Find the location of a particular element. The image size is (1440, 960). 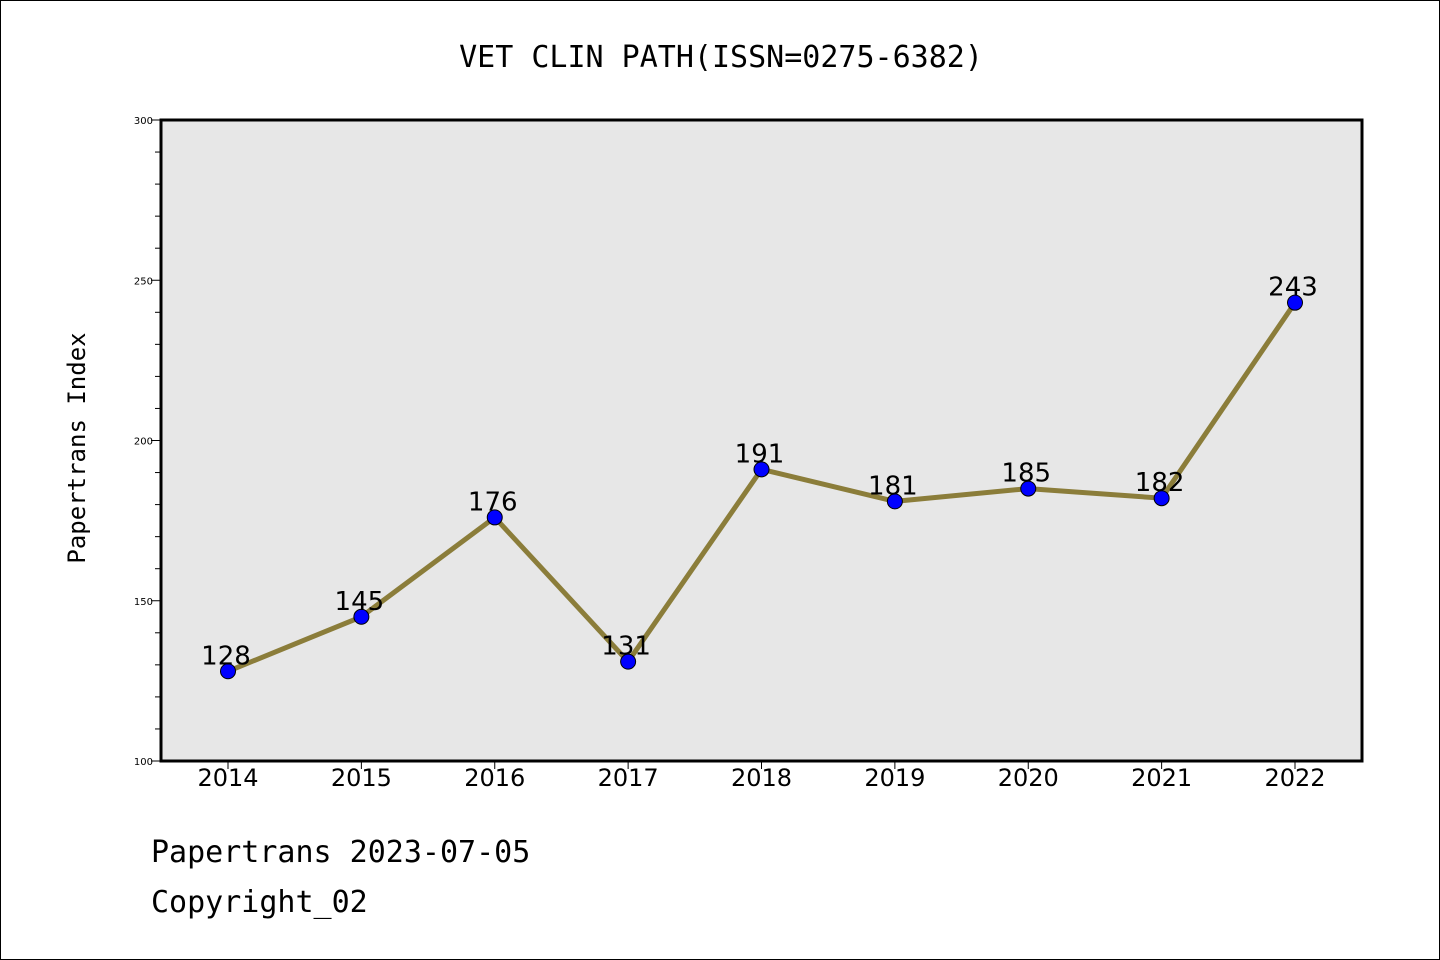

y-axis: 100 150 200 250 300 is located at coordinates (147, 442).